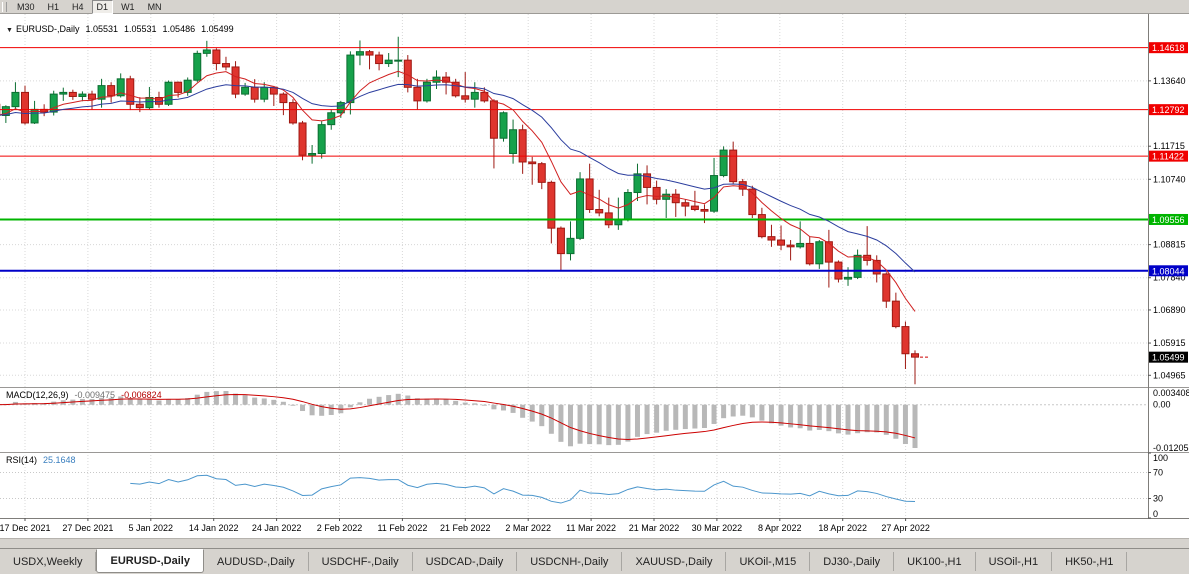 The height and width of the screenshot is (574, 1189). Describe the element at coordinates (101, 29) in the screenshot. I see `ohlc-open: 1.05531` at that location.